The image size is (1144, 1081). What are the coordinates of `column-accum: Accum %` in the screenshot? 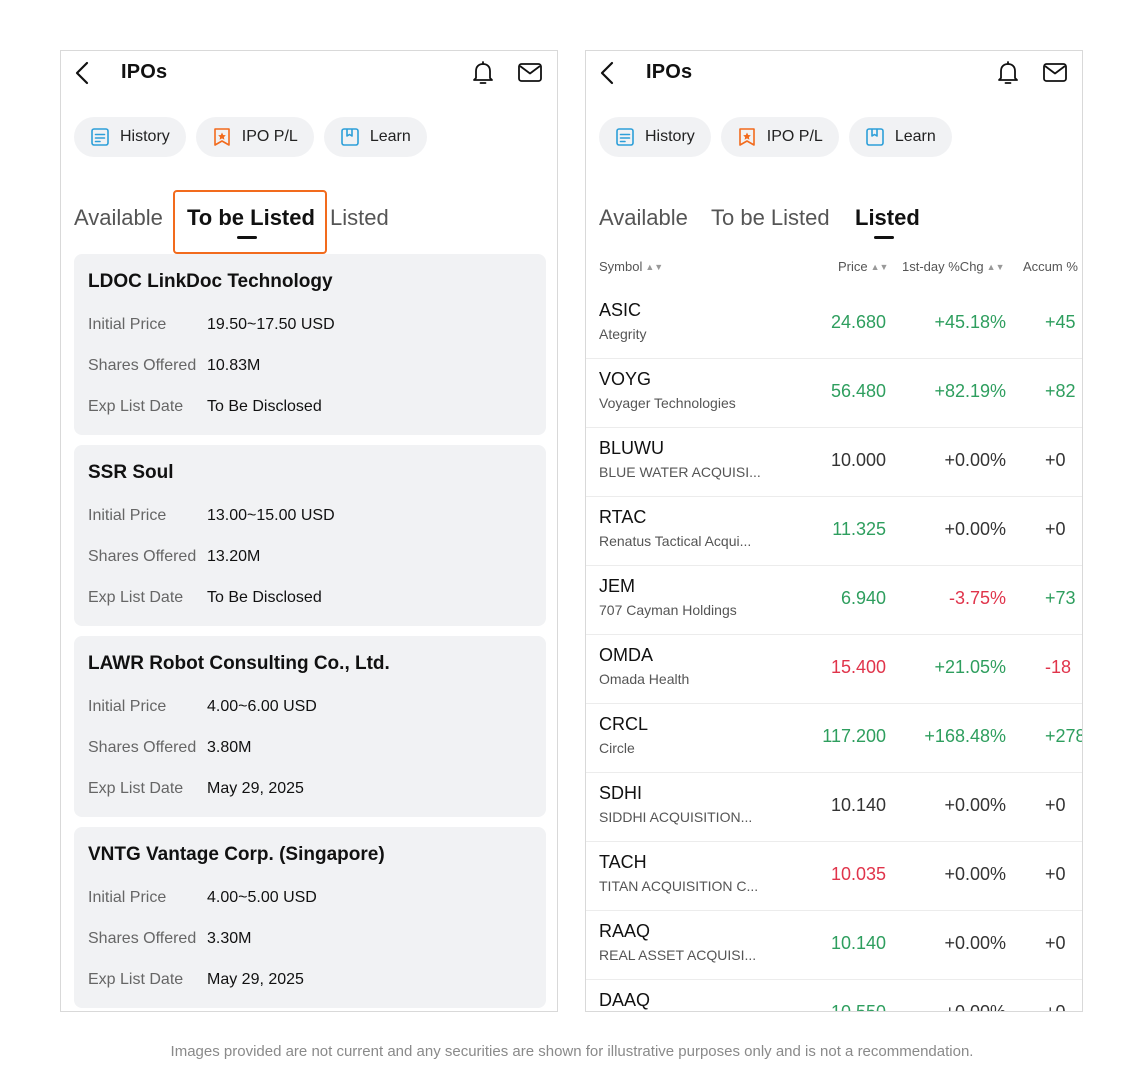 It's located at (1050, 266).